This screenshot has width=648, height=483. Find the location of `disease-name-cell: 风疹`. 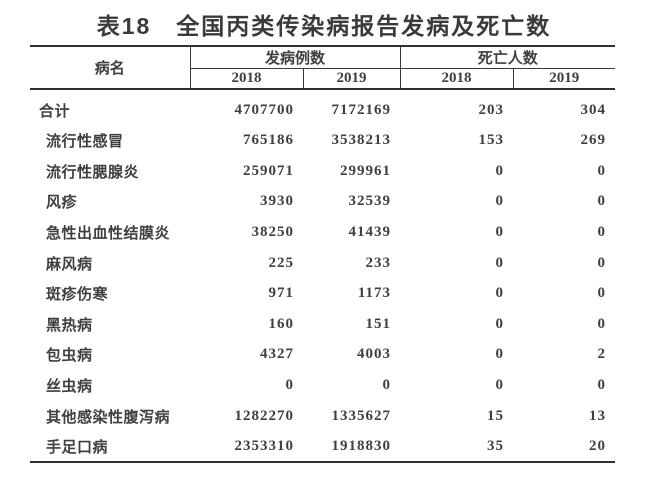

disease-name-cell: 风疹 is located at coordinates (62, 203).